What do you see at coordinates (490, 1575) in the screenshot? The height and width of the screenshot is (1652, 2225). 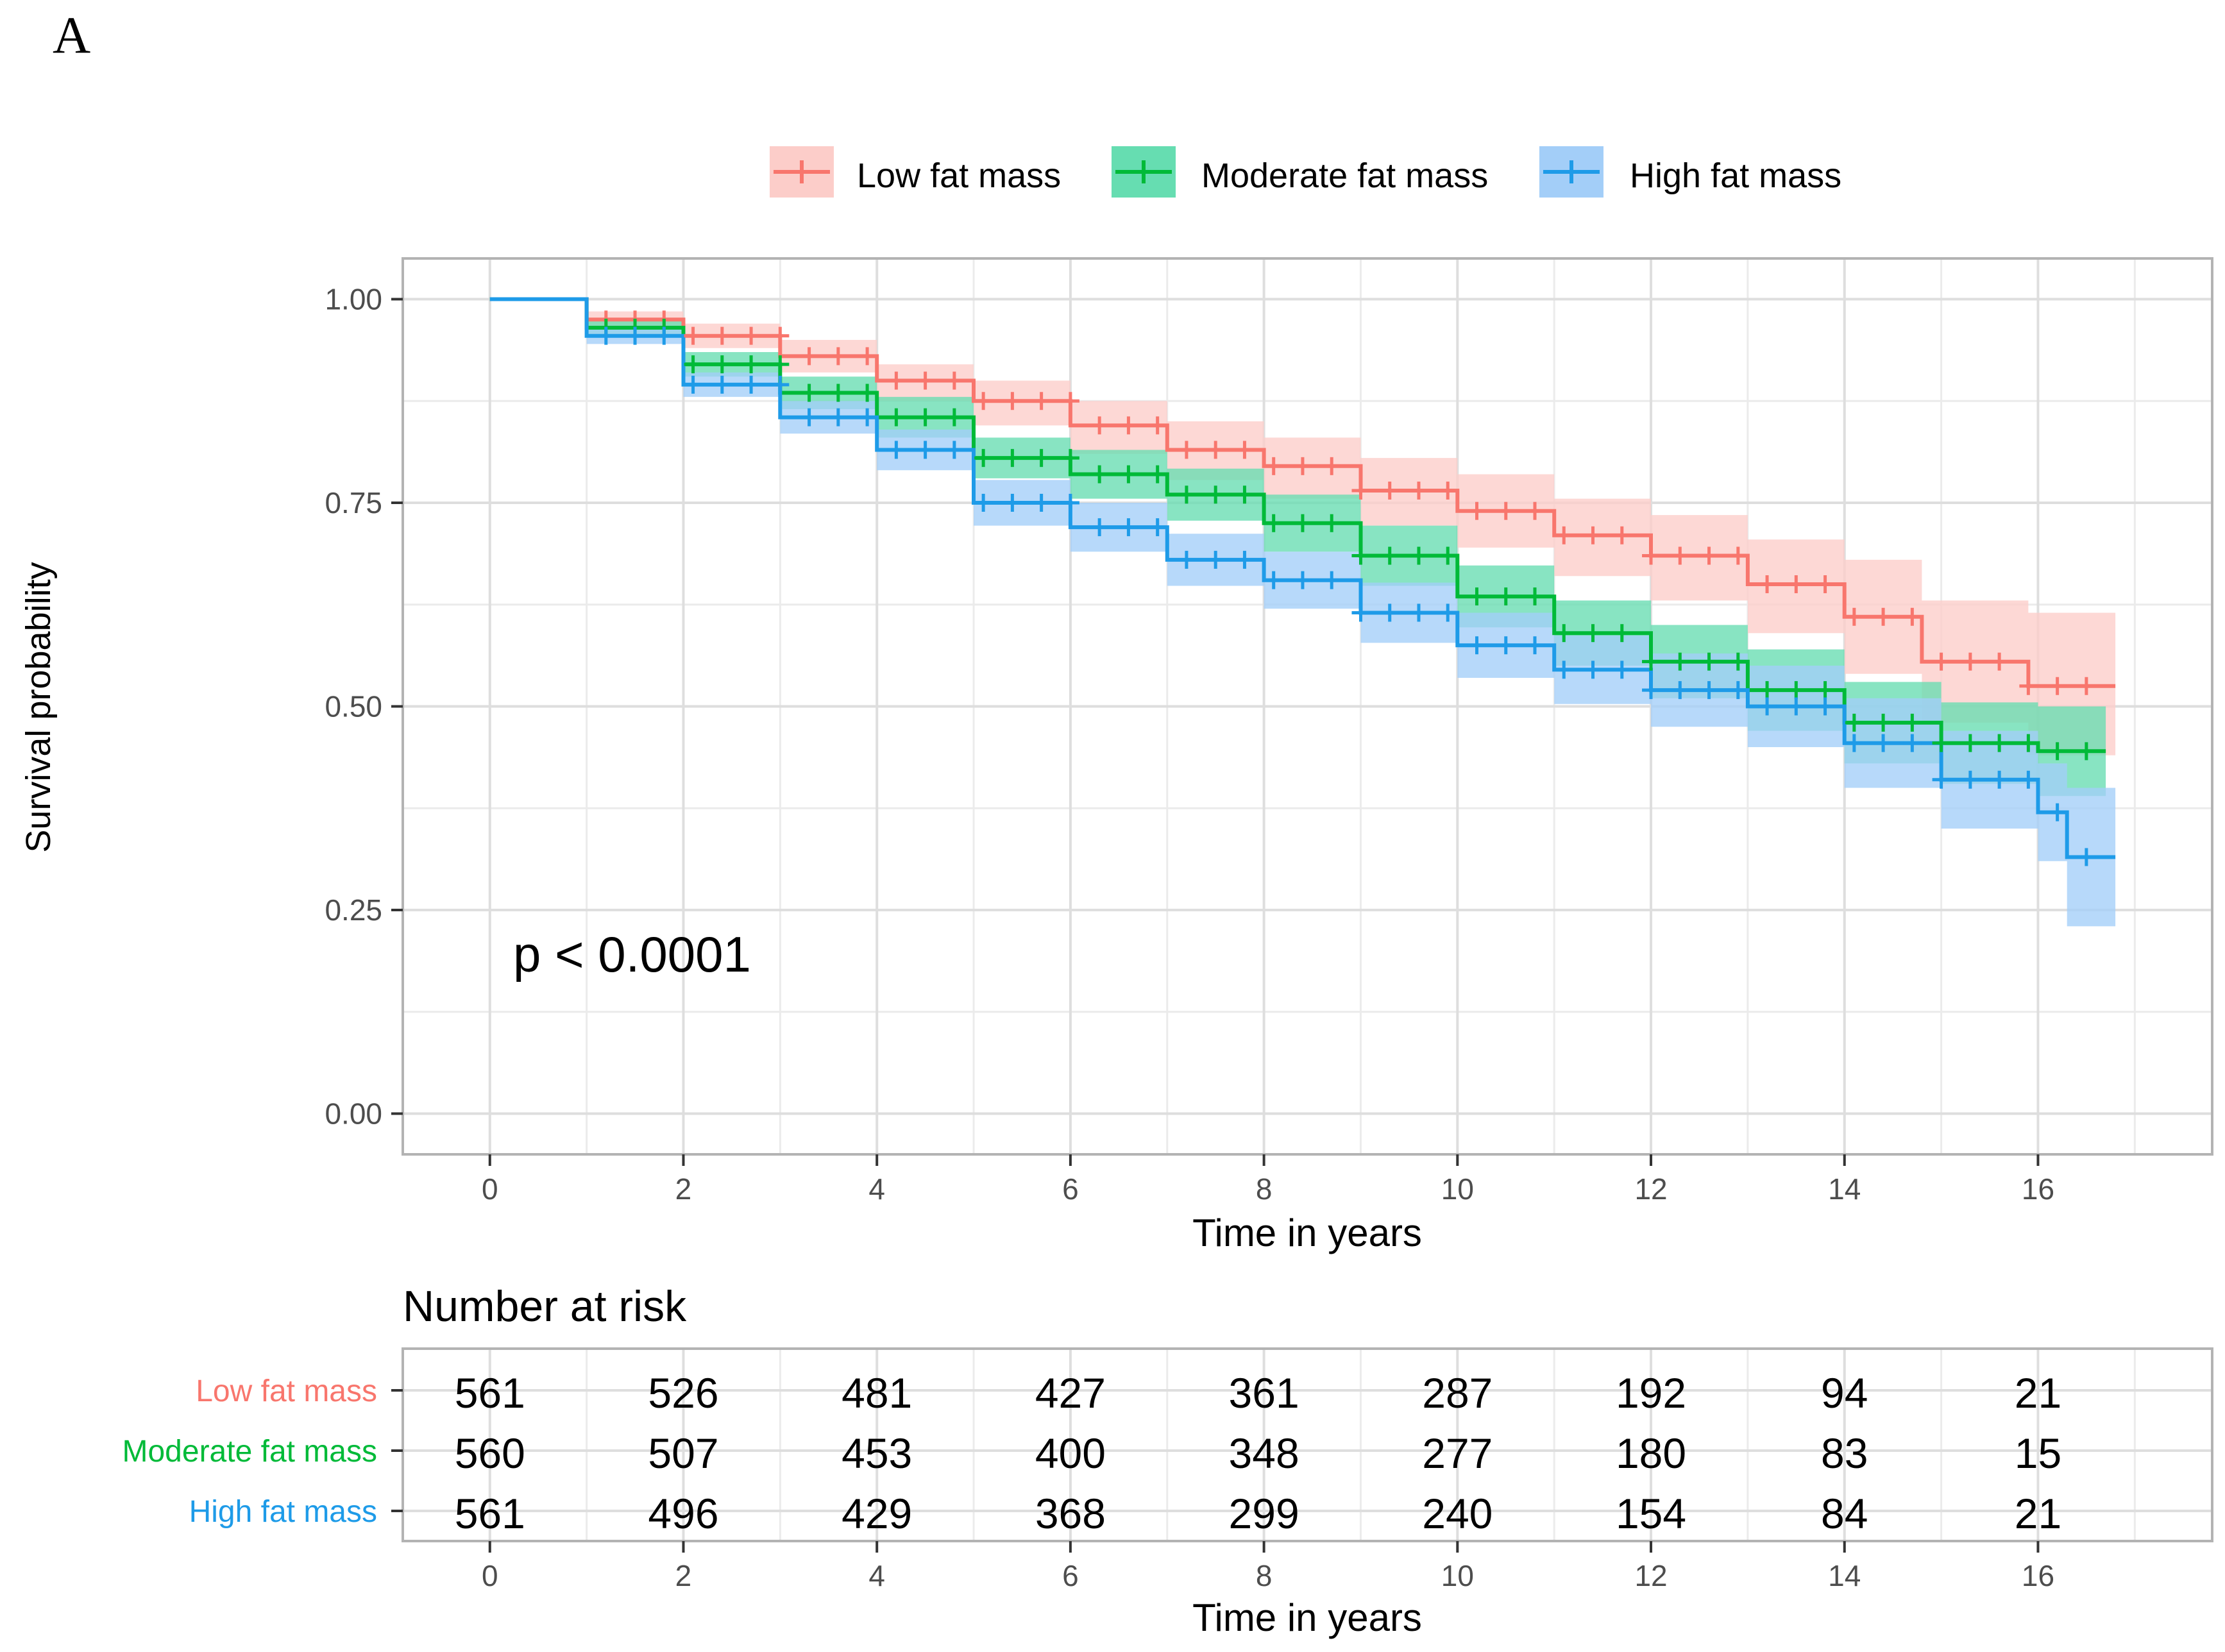 I see `risk-x-tick-label: 0` at bounding box center [490, 1575].